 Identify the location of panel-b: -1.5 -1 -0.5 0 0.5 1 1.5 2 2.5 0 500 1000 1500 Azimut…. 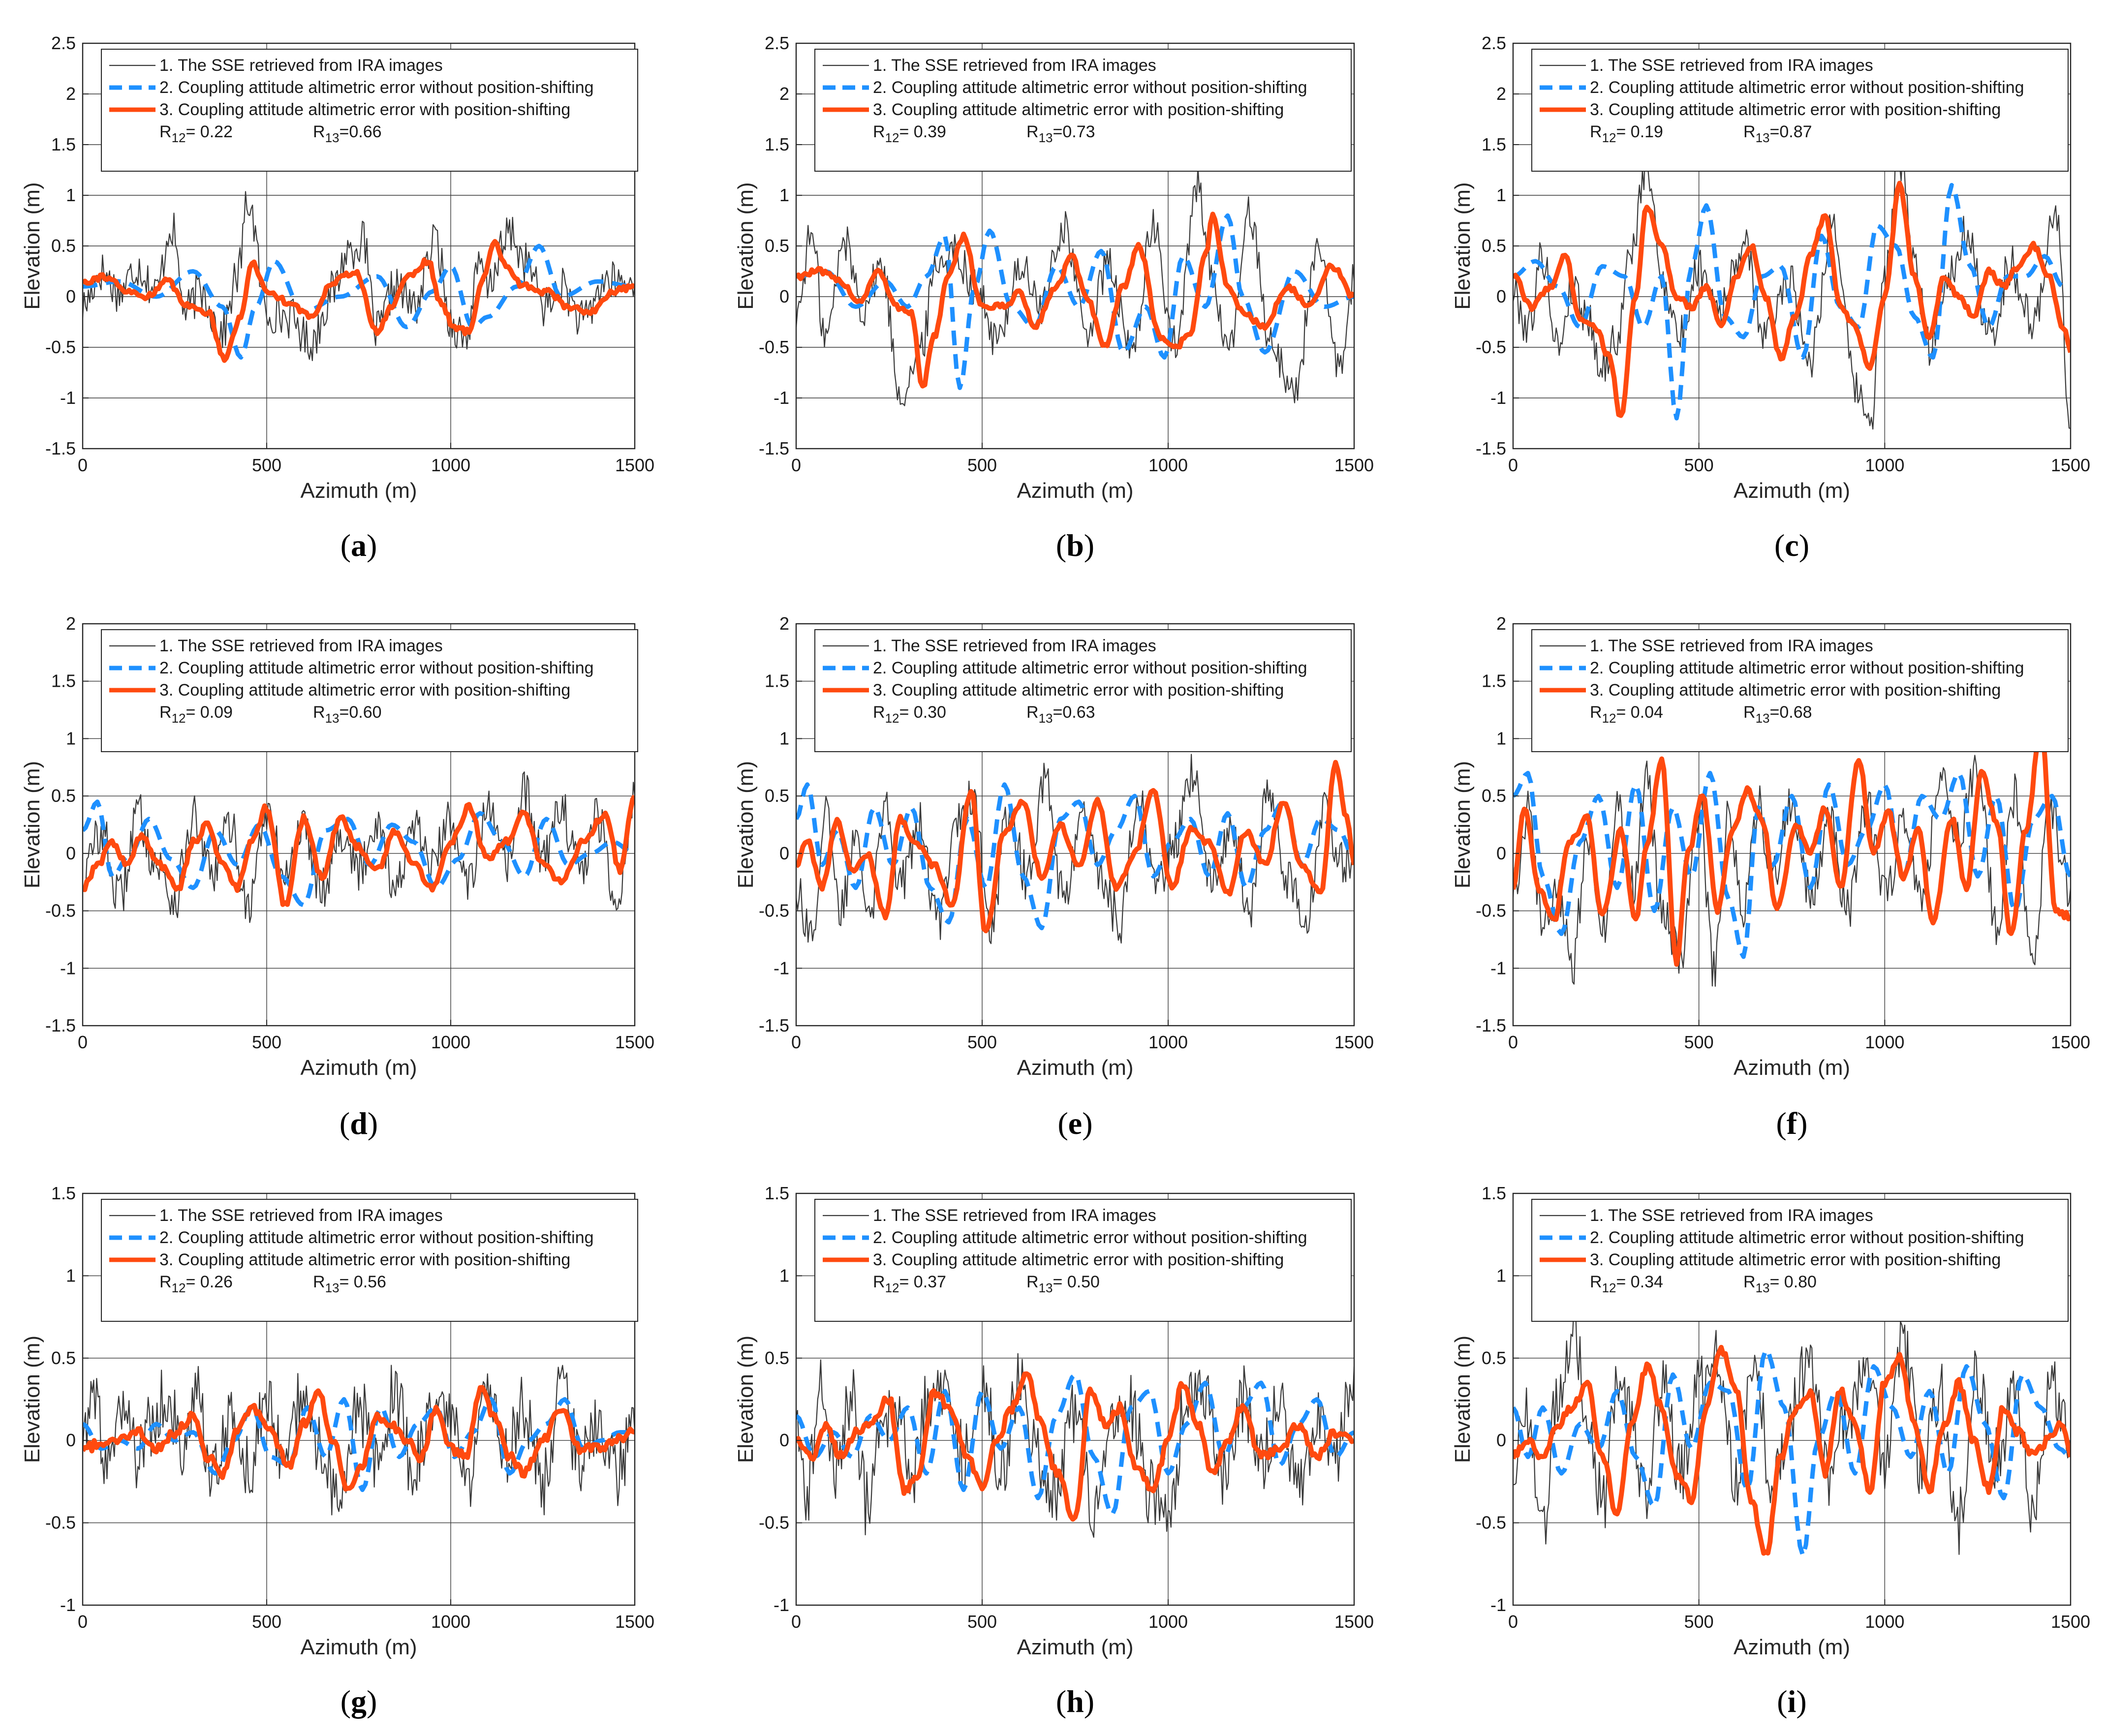
(1054, 298).